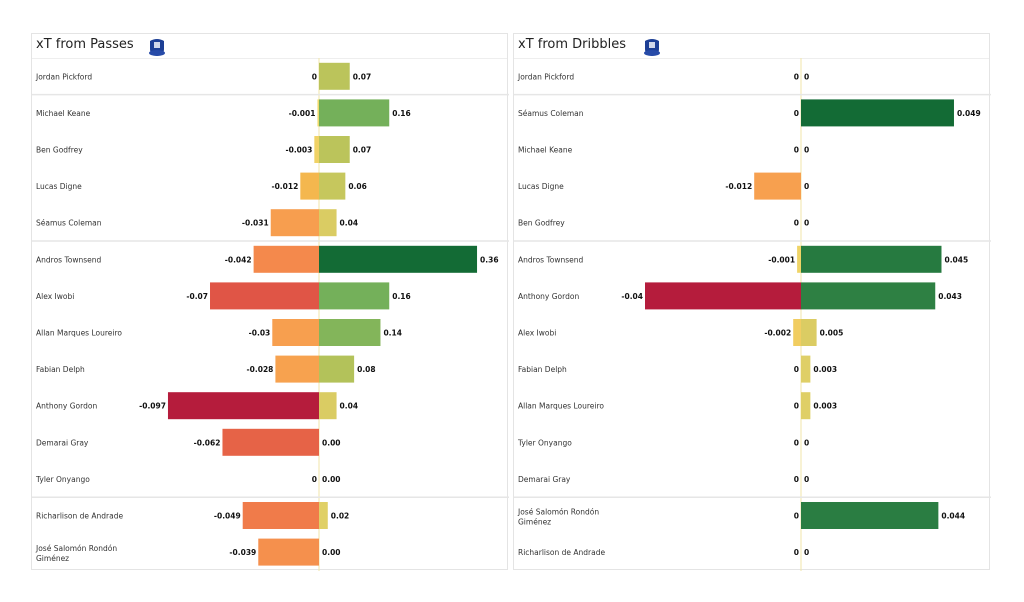 This screenshot has width=1024, height=602. I want to click on positive-value-label: 0.043, so click(950, 296).